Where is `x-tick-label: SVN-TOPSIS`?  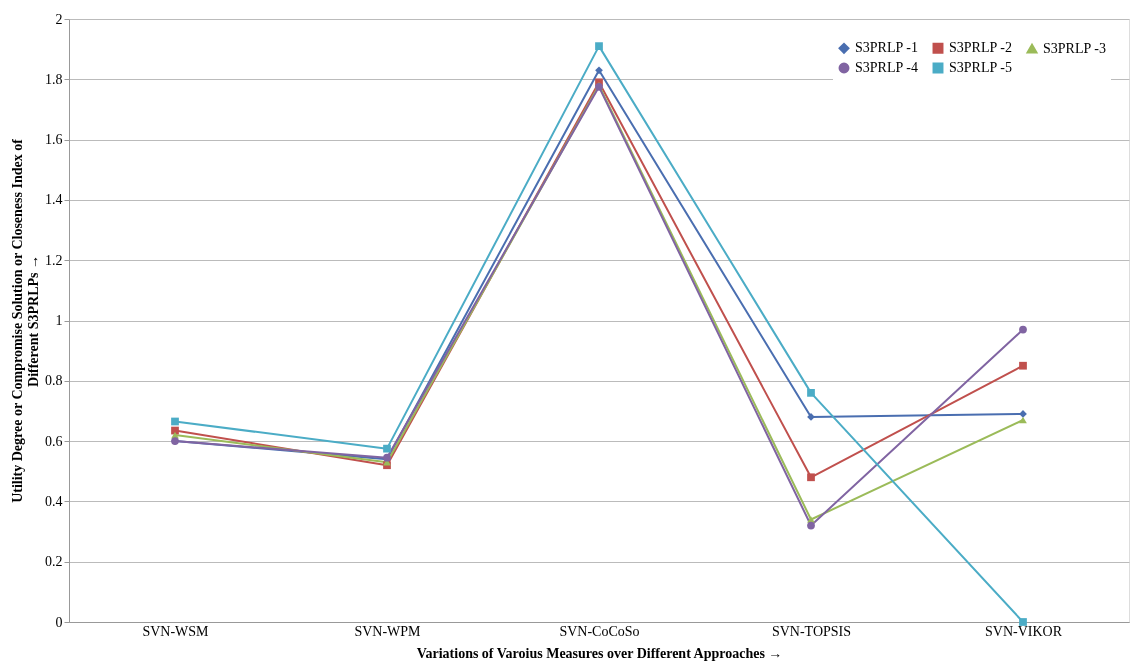 x-tick-label: SVN-TOPSIS is located at coordinates (811, 631).